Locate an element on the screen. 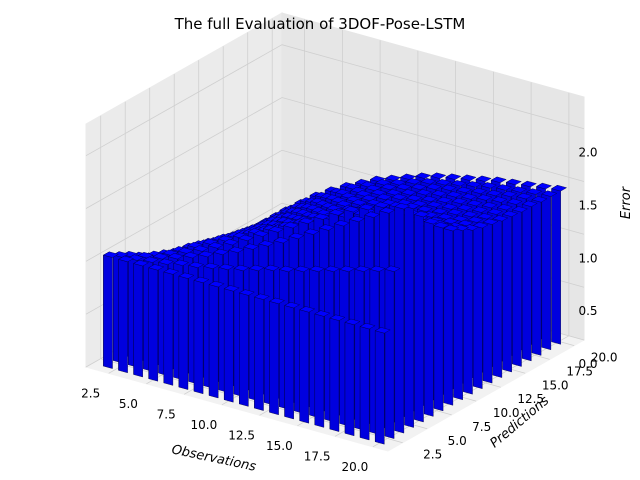 The image size is (640, 480). x-tick-label: 12.5 is located at coordinates (241, 435).